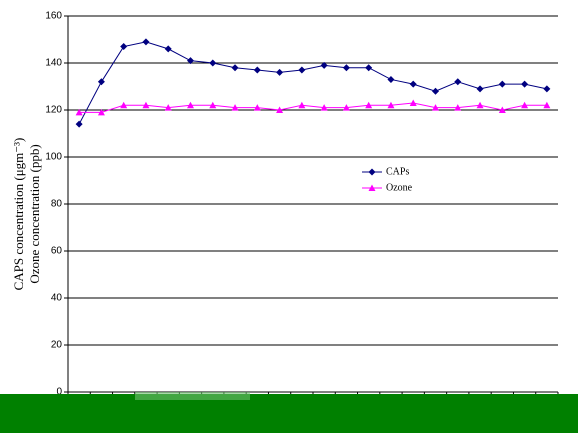 The image size is (578, 433). What do you see at coordinates (18, 214) in the screenshot?
I see `y-axis-label: CAPS concentration (μgm⁻³)` at bounding box center [18, 214].